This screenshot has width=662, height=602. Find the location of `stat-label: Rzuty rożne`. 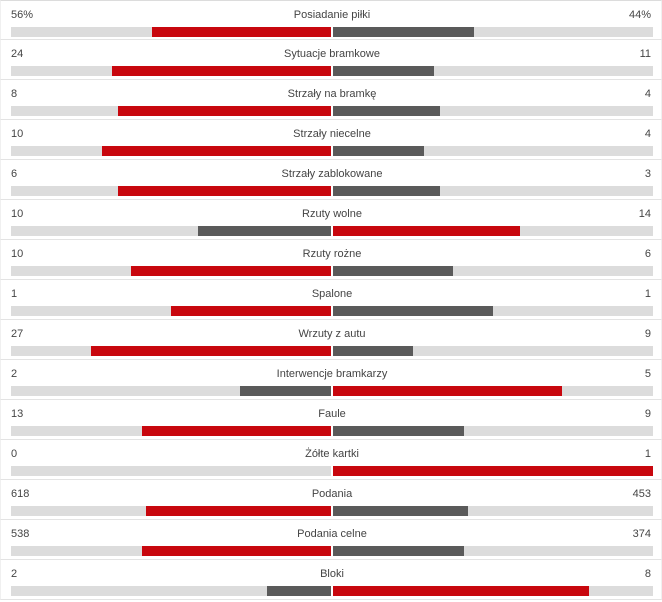

stat-label: Rzuty rożne is located at coordinates (332, 254).